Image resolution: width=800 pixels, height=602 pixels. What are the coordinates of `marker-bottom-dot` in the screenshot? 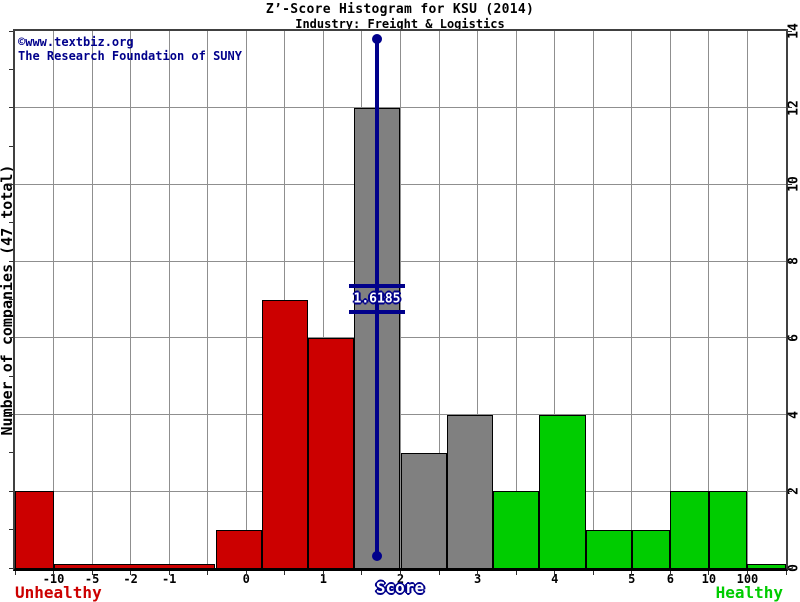 It's located at (377, 556).